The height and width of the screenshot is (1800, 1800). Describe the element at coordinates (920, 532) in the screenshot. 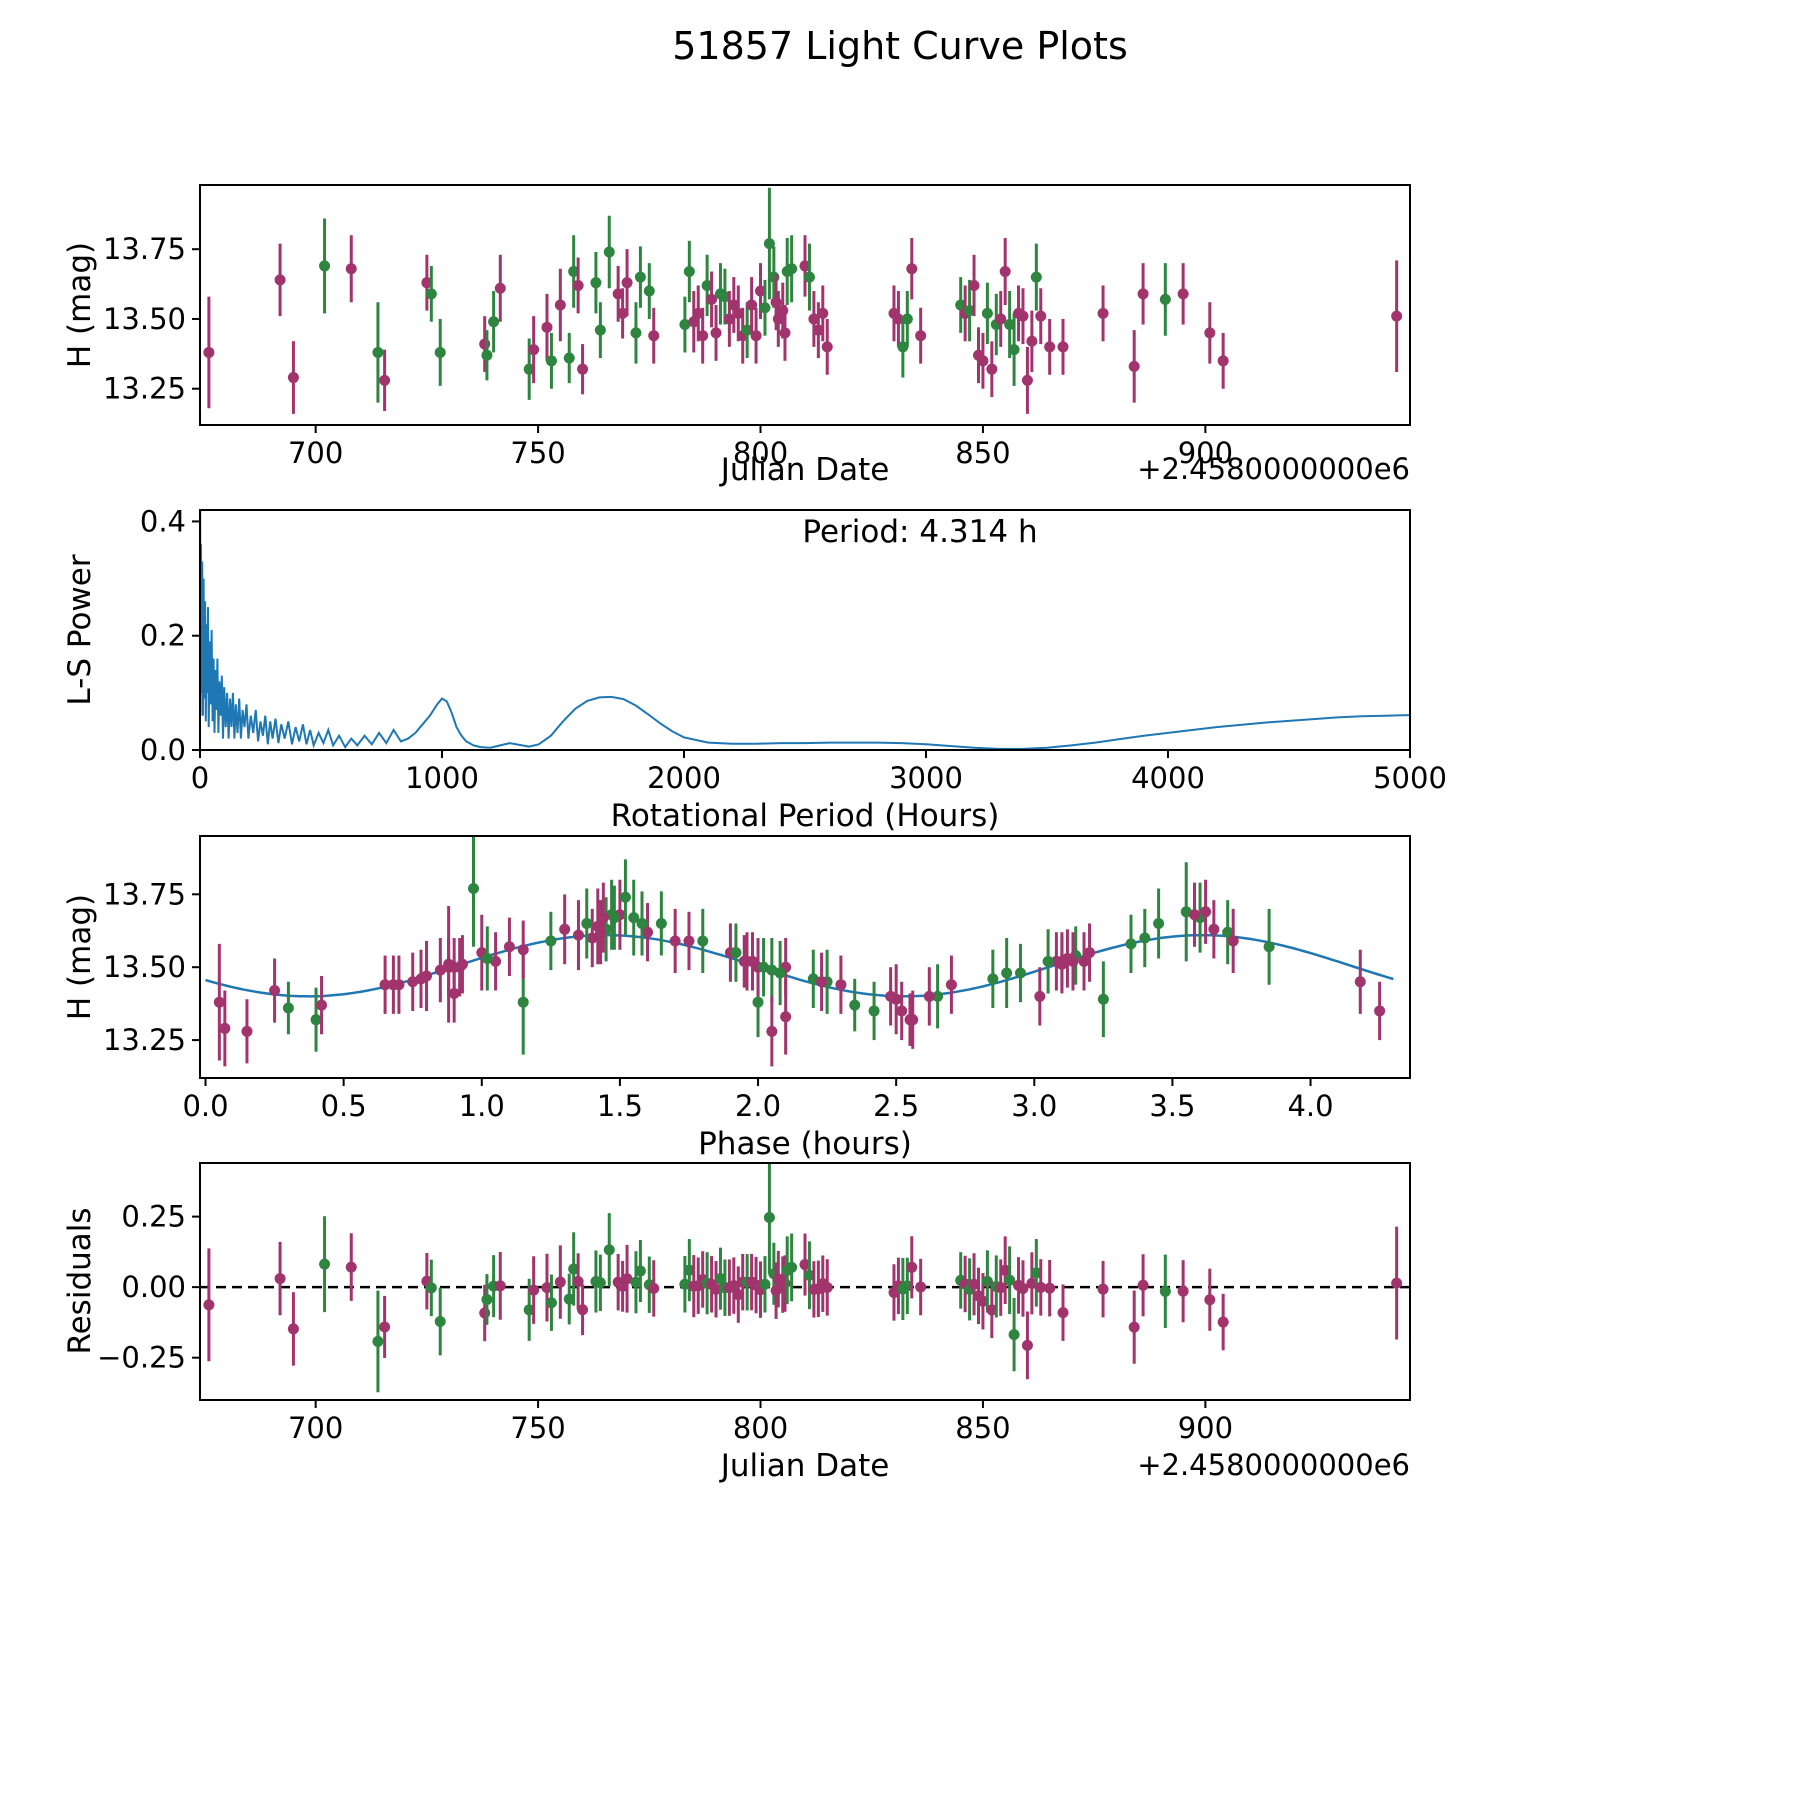

I see `period-annotation: Period: 4.314 h` at that location.